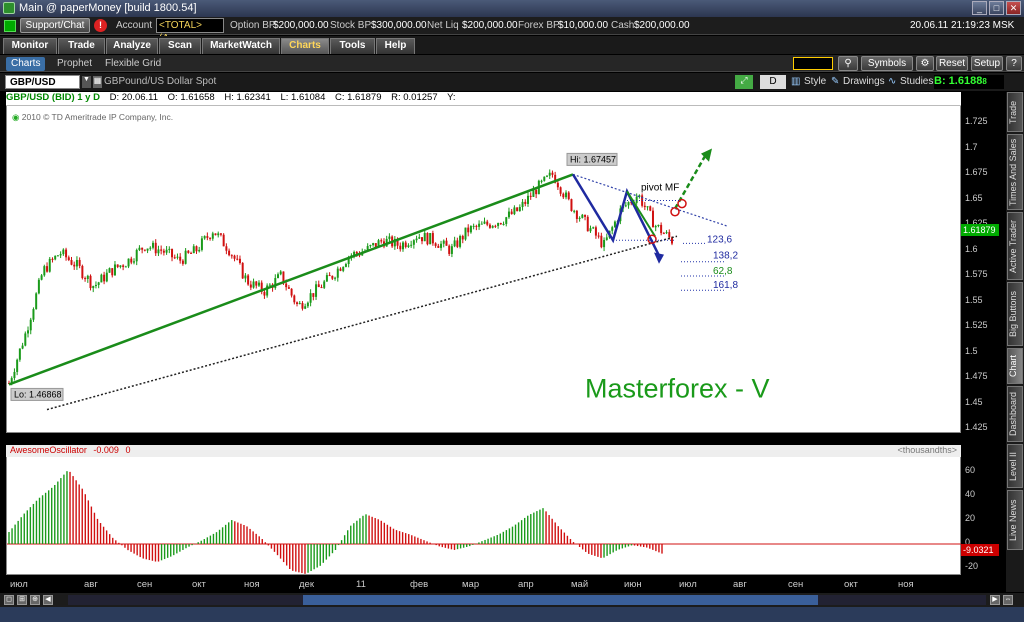  I want to click on tab-scan: Scan, so click(180, 46).